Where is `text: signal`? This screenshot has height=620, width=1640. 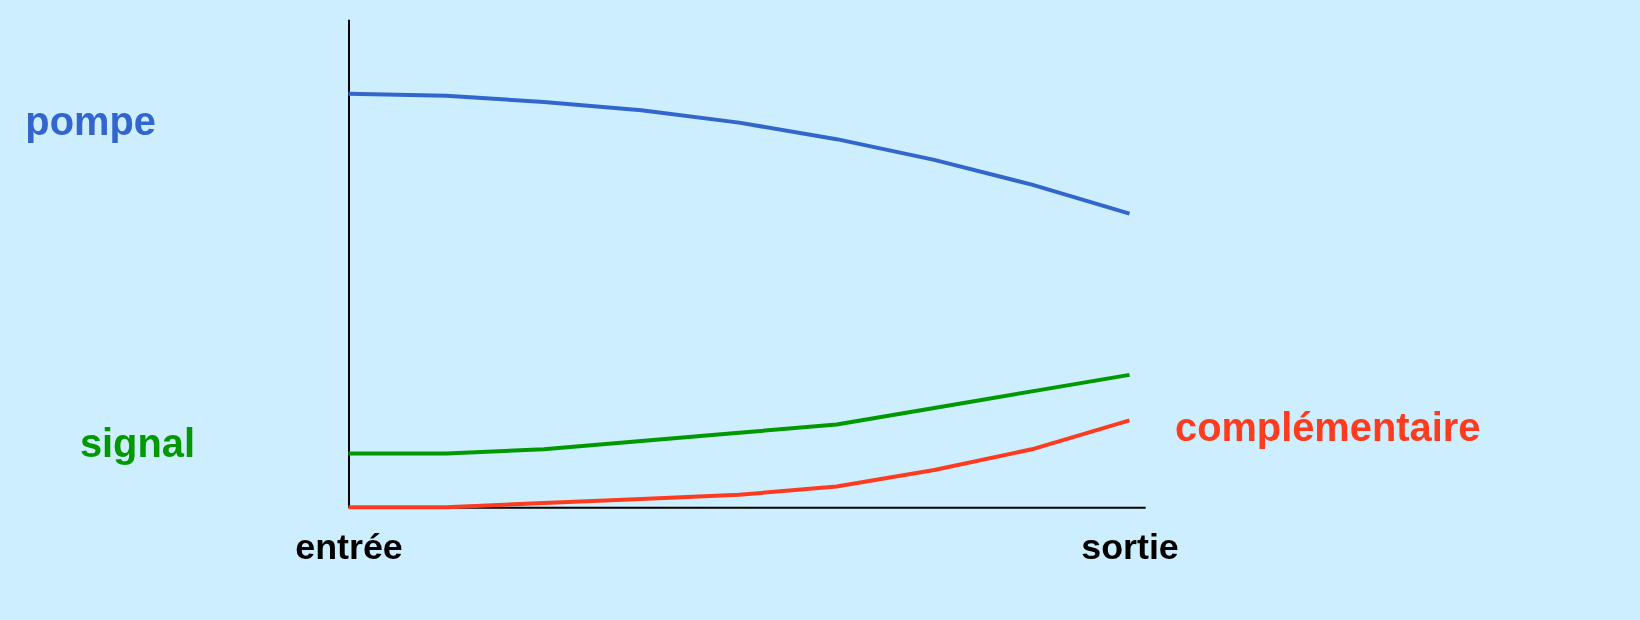
text: signal is located at coordinates (137, 443).